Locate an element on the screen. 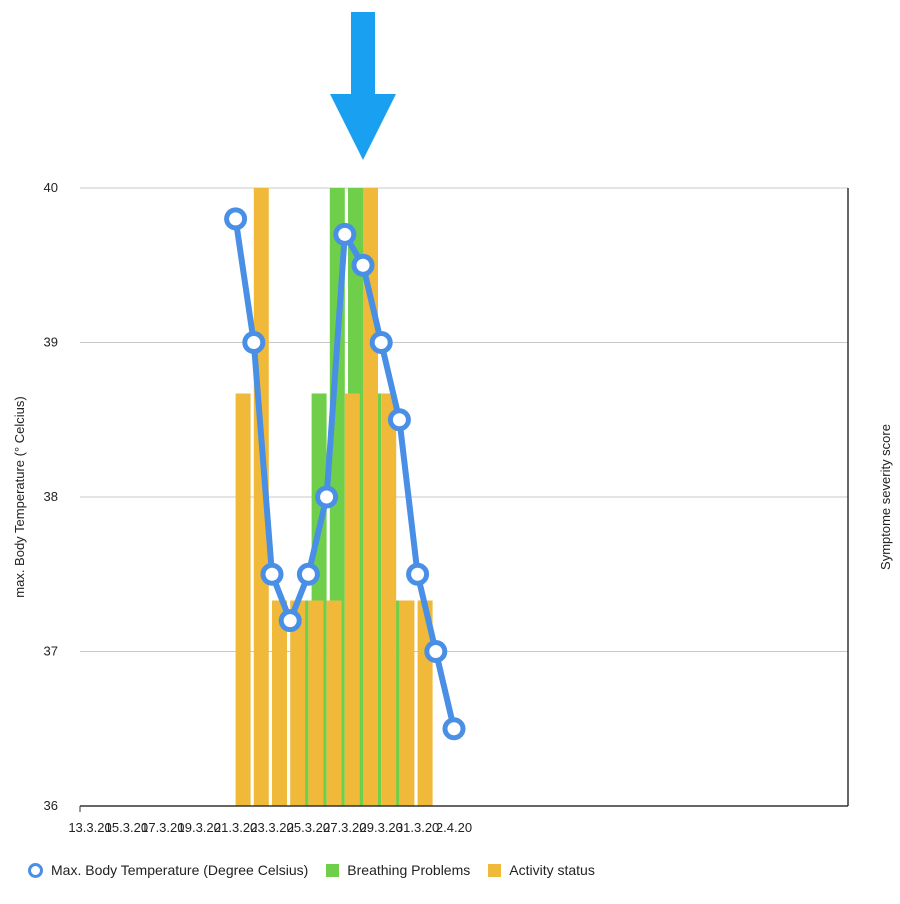 This screenshot has width=900, height=904. y-axis-title: max. Body Temperature (° Celcius) is located at coordinates (19, 496).